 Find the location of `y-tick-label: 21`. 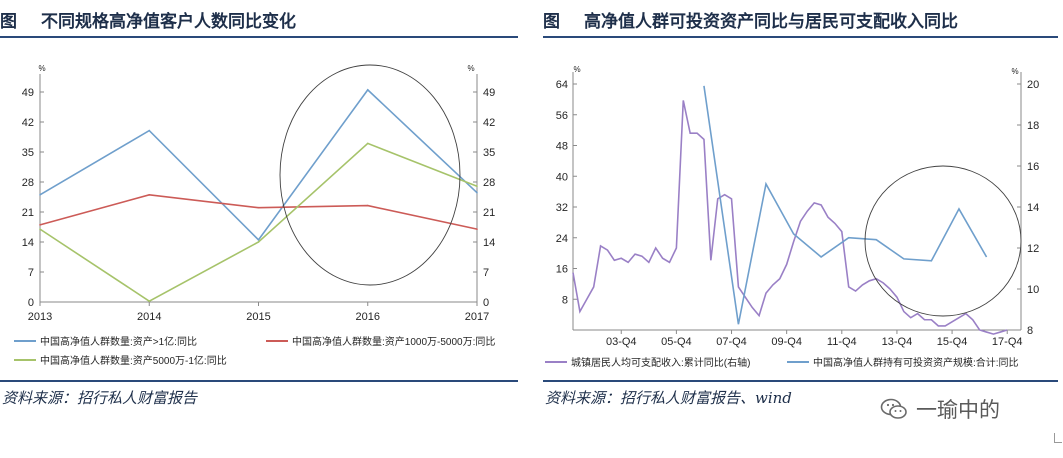

y-tick-label: 21 is located at coordinates (28, 213).